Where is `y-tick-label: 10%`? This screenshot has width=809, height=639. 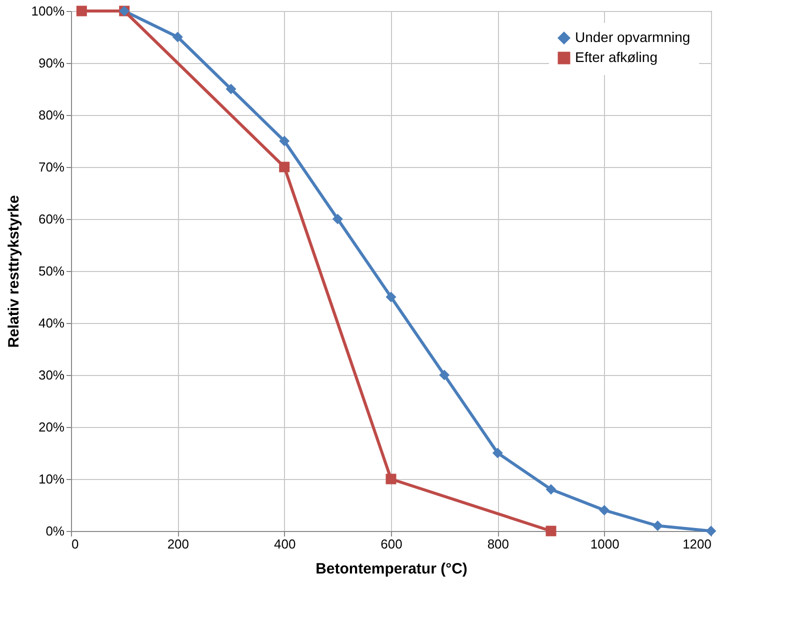
y-tick-label: 10% is located at coordinates (51, 479).